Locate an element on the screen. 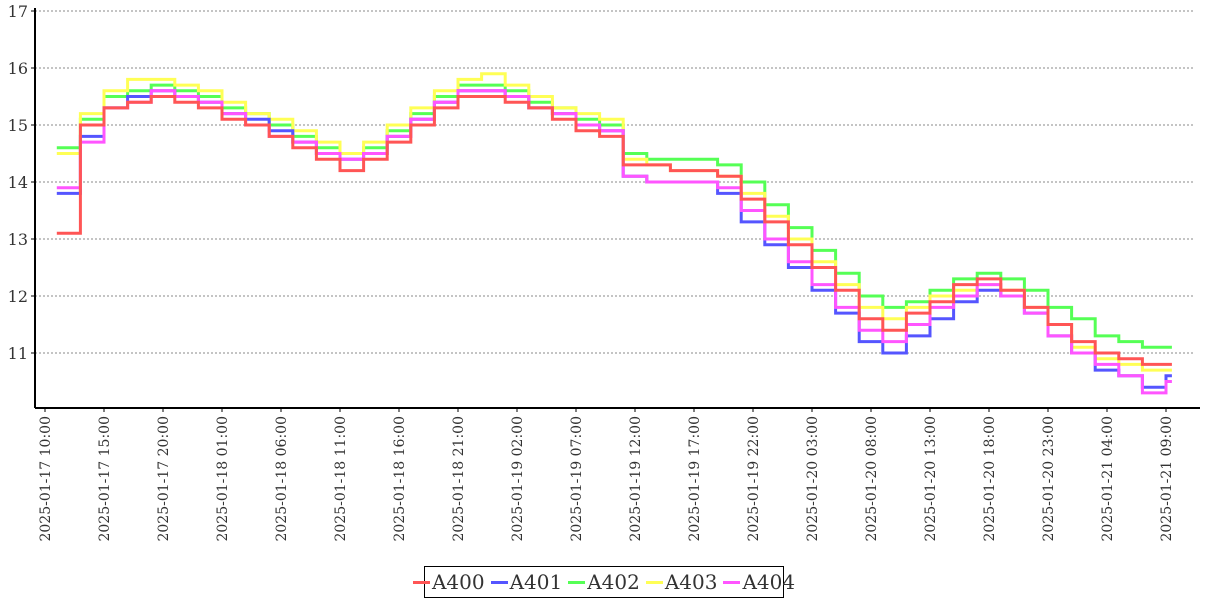  legend-item-a402: A402 is located at coordinates (604, 582).